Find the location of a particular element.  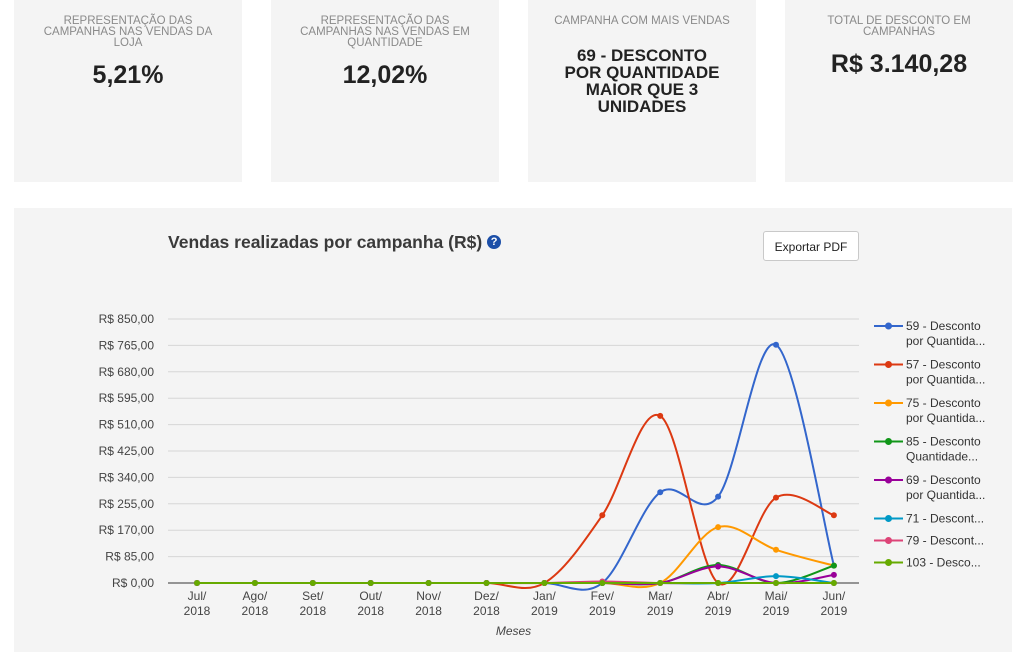

legend-label-line: 69 - Desconto is located at coordinates (943, 480).